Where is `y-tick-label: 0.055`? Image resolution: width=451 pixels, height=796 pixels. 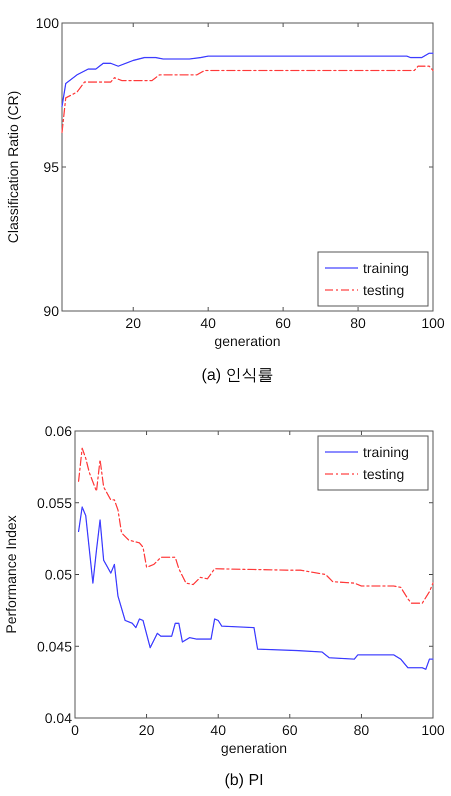
y-tick-label: 0.055 is located at coordinates (54, 502).